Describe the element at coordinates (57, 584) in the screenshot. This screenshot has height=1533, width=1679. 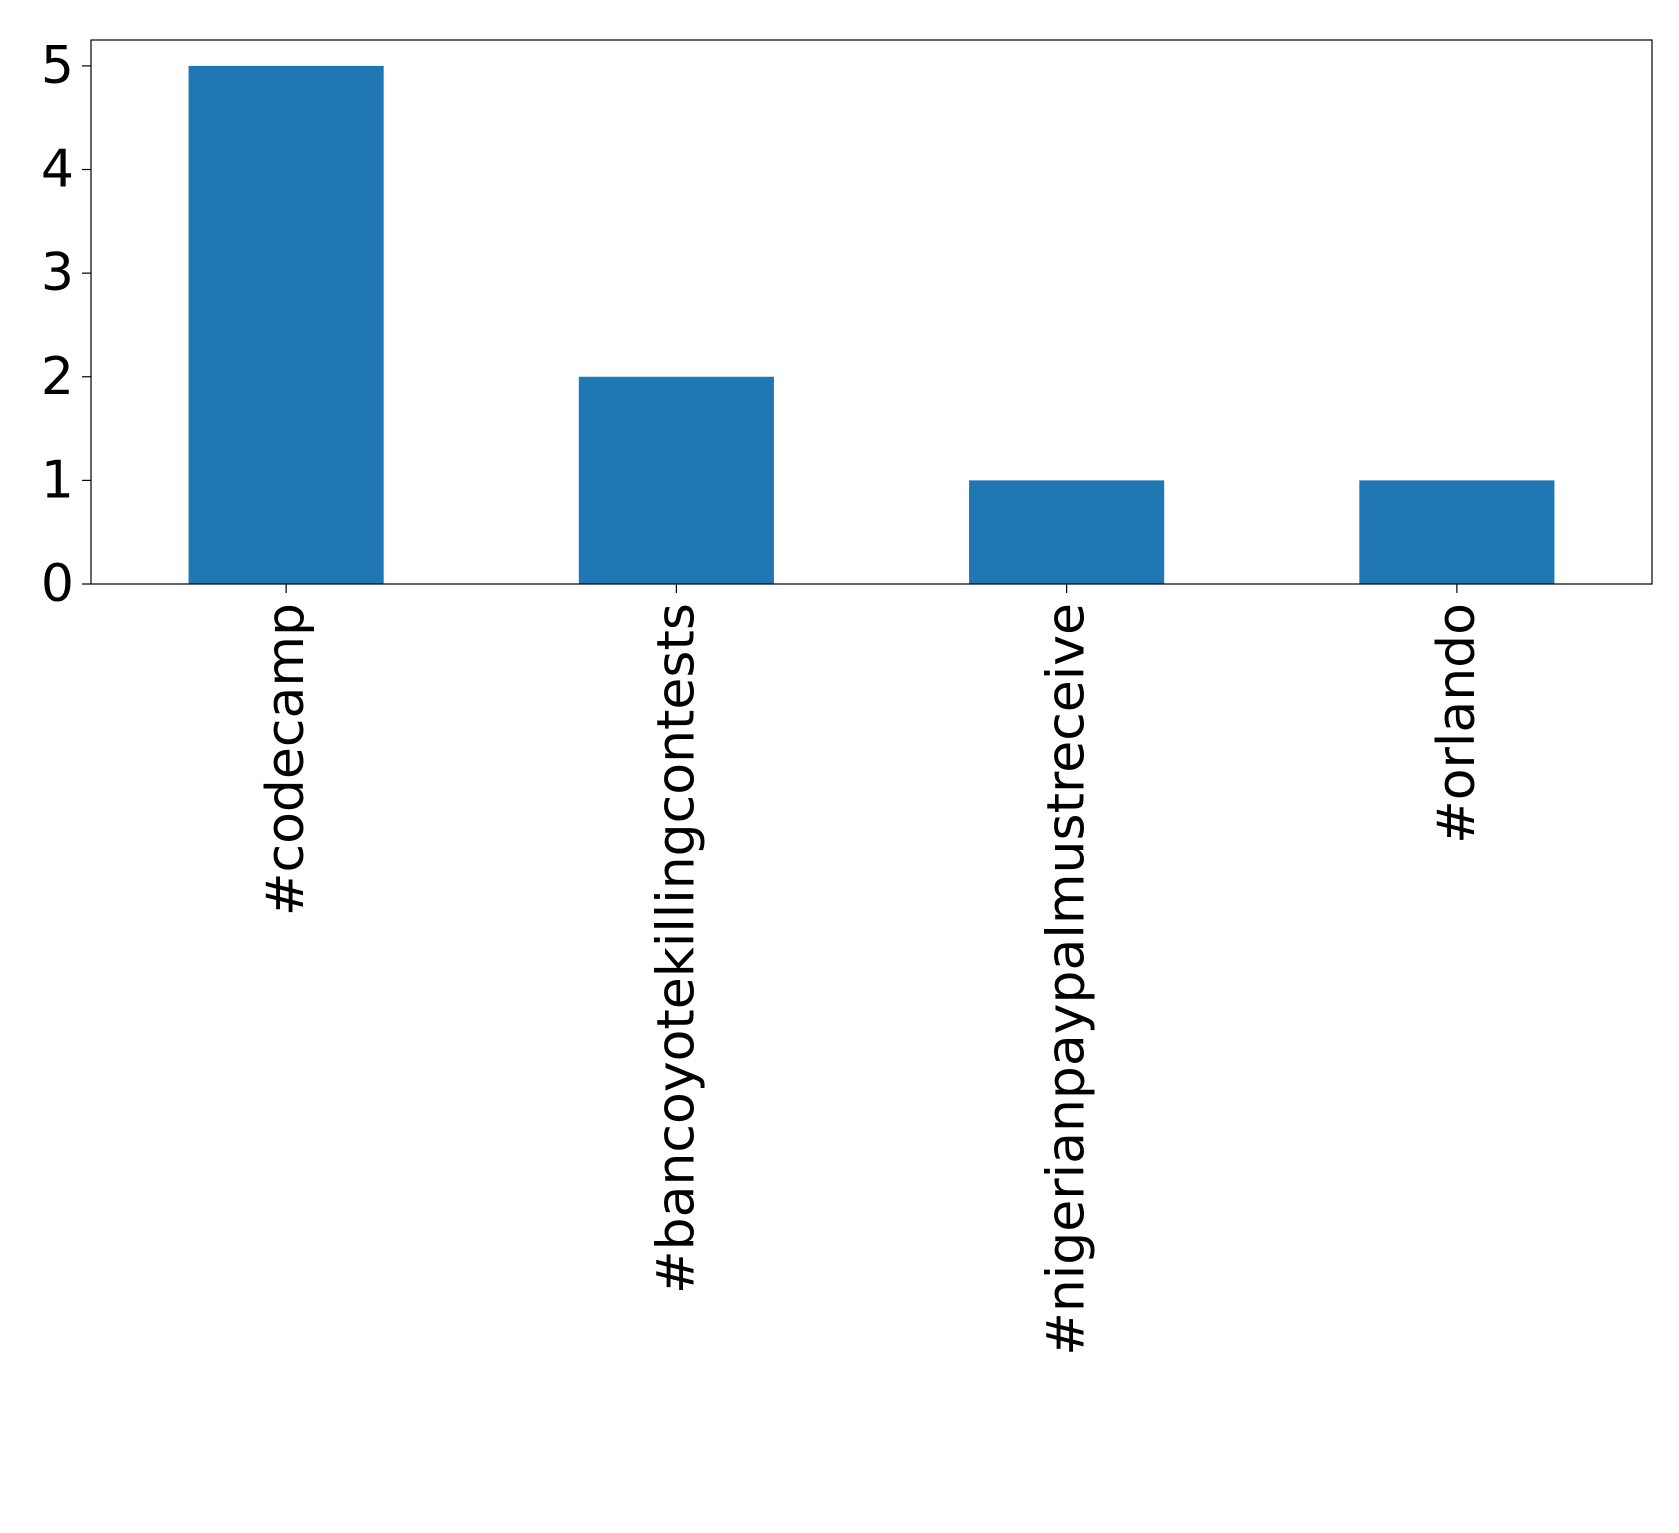
I see `y-tick-label: 0` at that location.